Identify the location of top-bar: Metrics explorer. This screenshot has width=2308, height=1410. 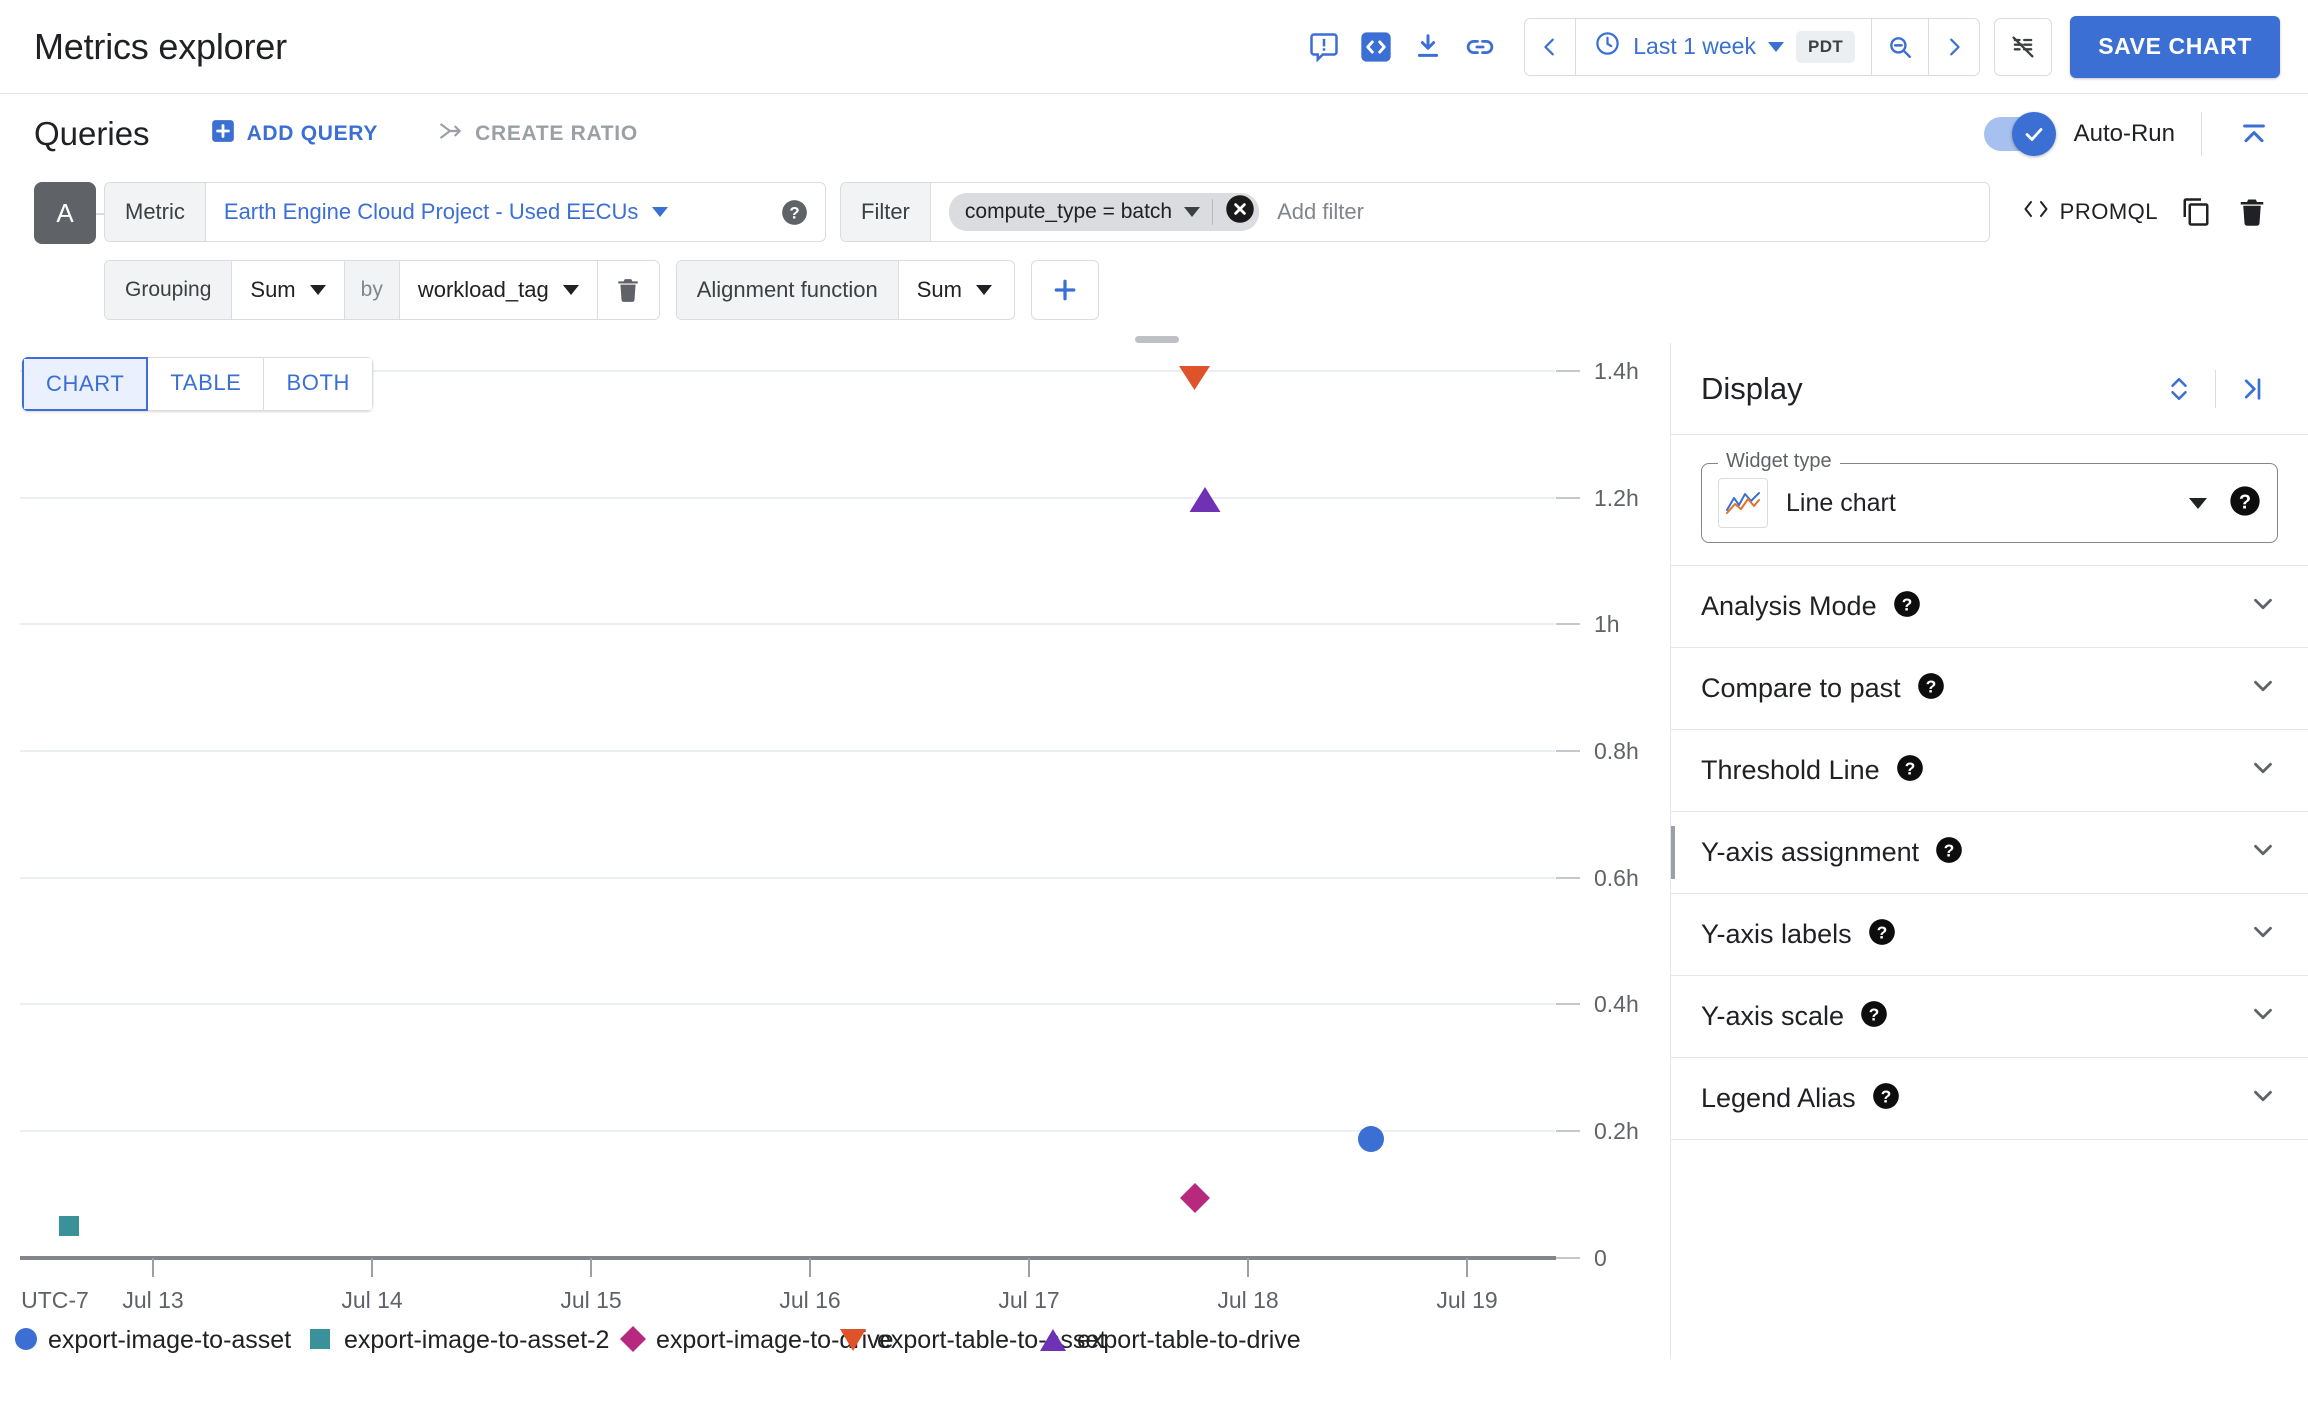
(1154, 47).